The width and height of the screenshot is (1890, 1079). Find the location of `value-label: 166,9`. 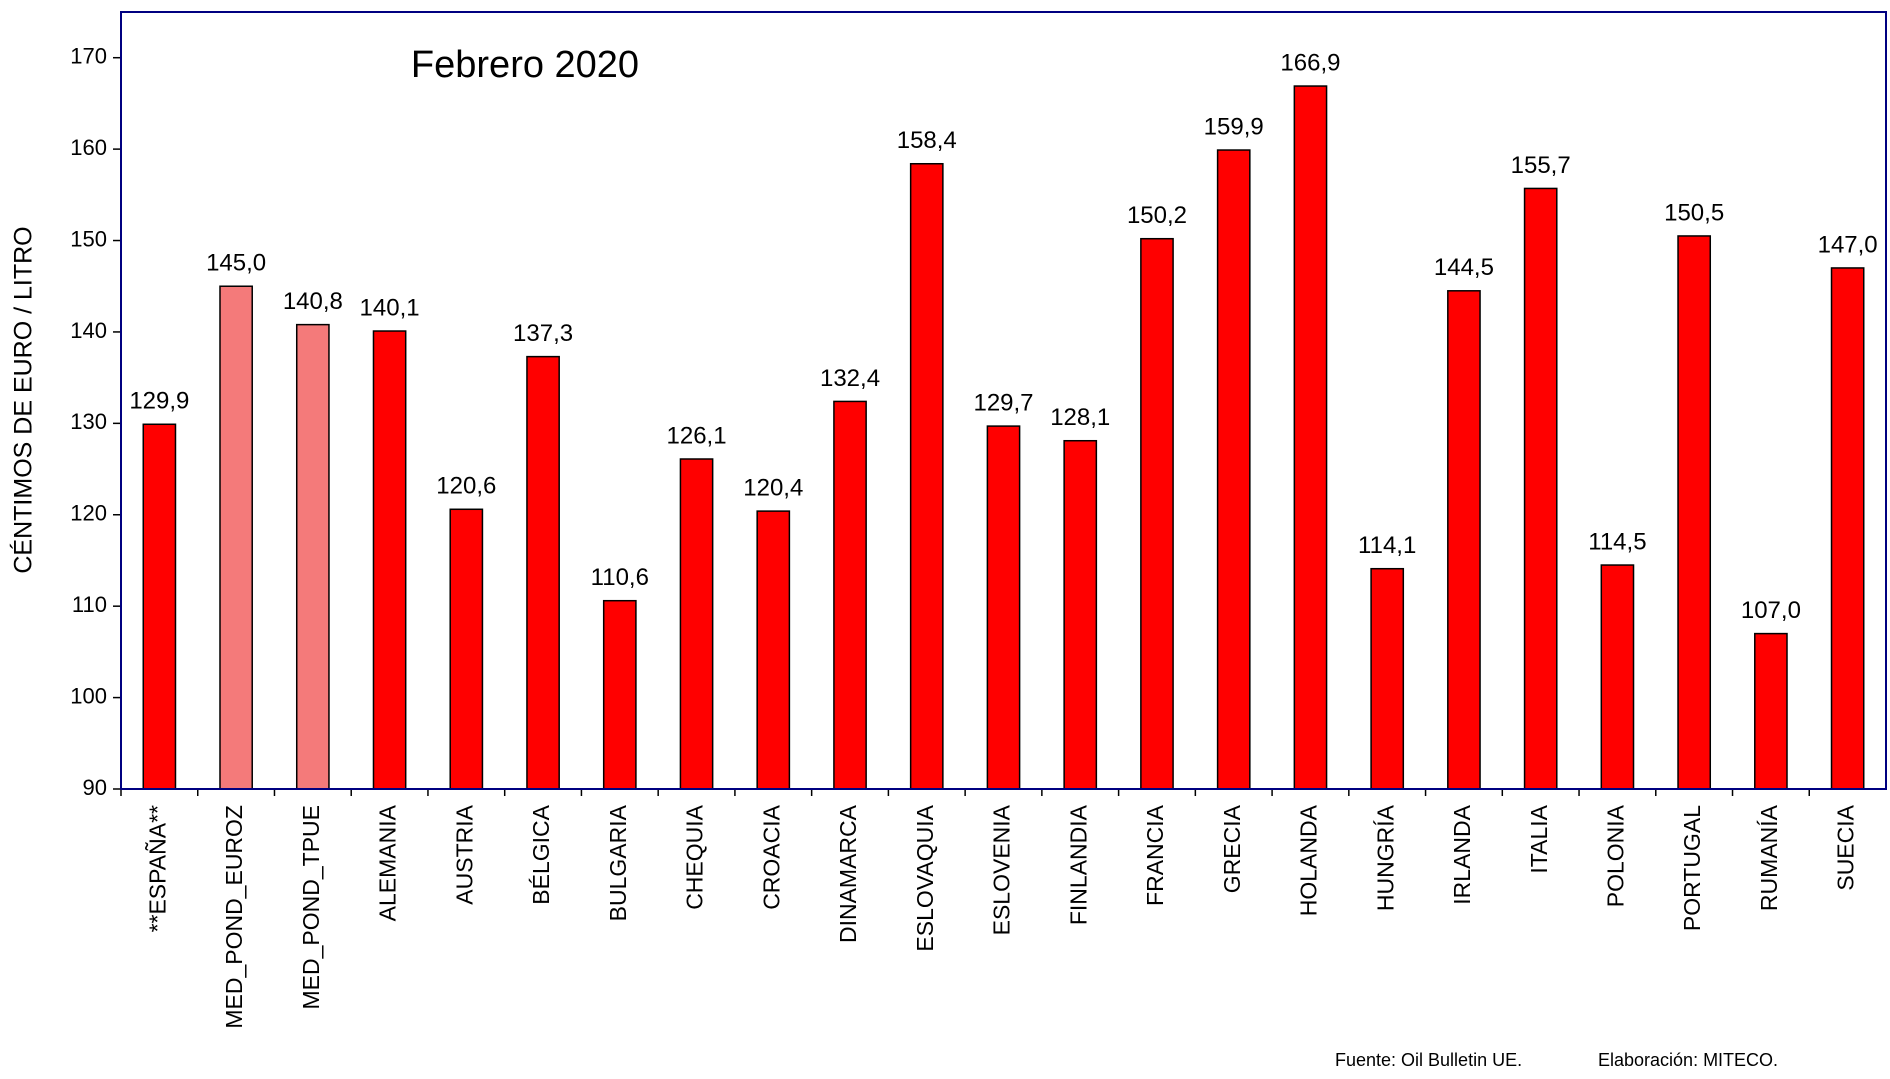

value-label: 166,9 is located at coordinates (1310, 62).